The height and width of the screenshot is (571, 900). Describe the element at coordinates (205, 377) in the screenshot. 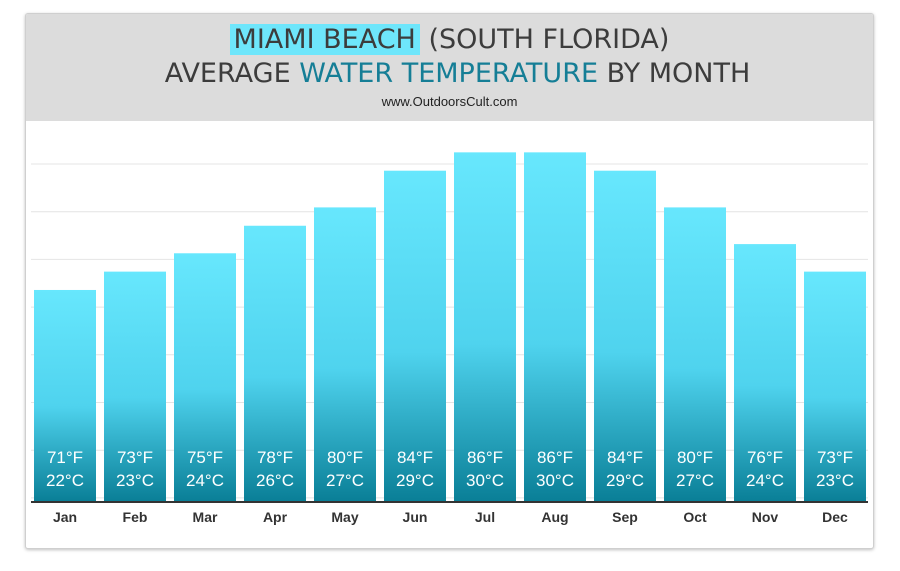

I see `bar-mar` at that location.